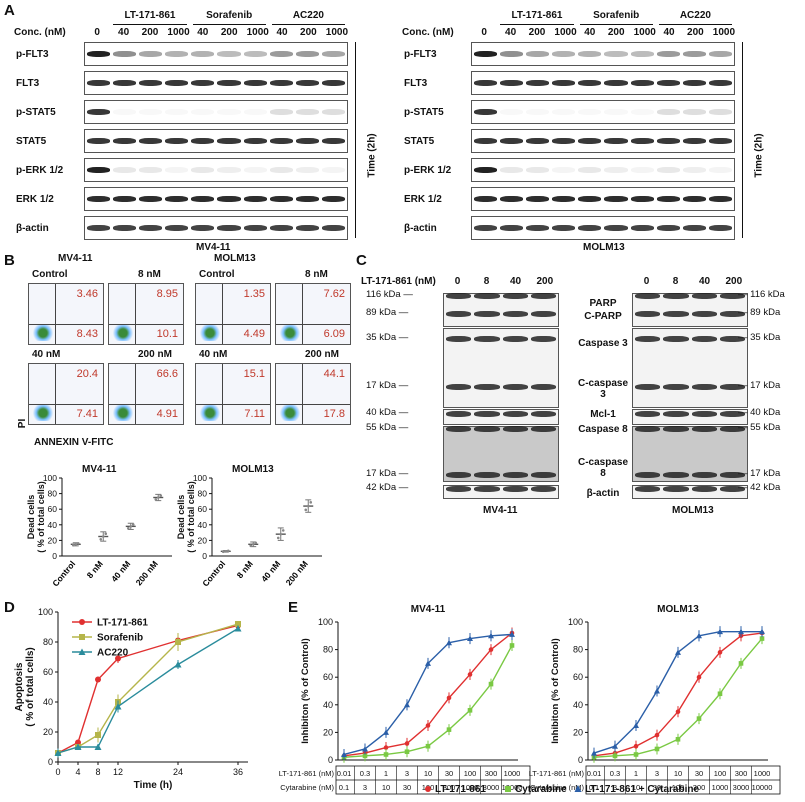 This screenshot has width=805, height=802. Describe the element at coordinates (334, 374) in the screenshot. I see `facs-molm-q2-3: 44.1` at that location.